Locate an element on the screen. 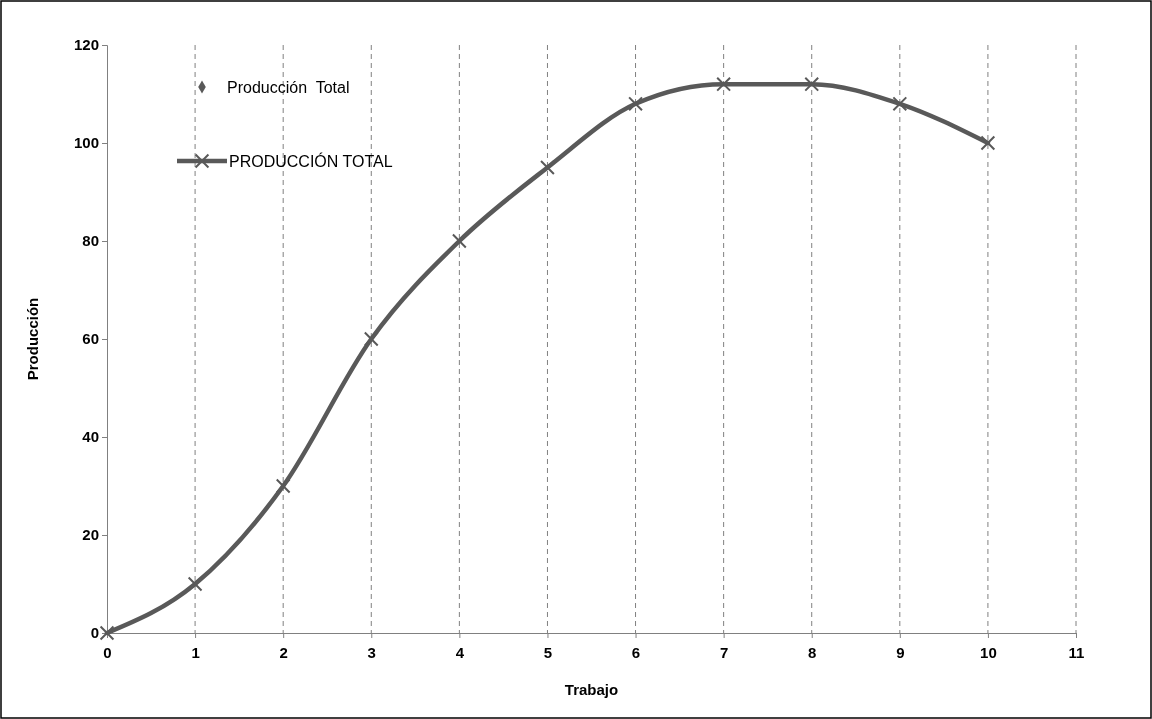 The width and height of the screenshot is (1152, 719). y-axis-title: Producción is located at coordinates (32, 339).